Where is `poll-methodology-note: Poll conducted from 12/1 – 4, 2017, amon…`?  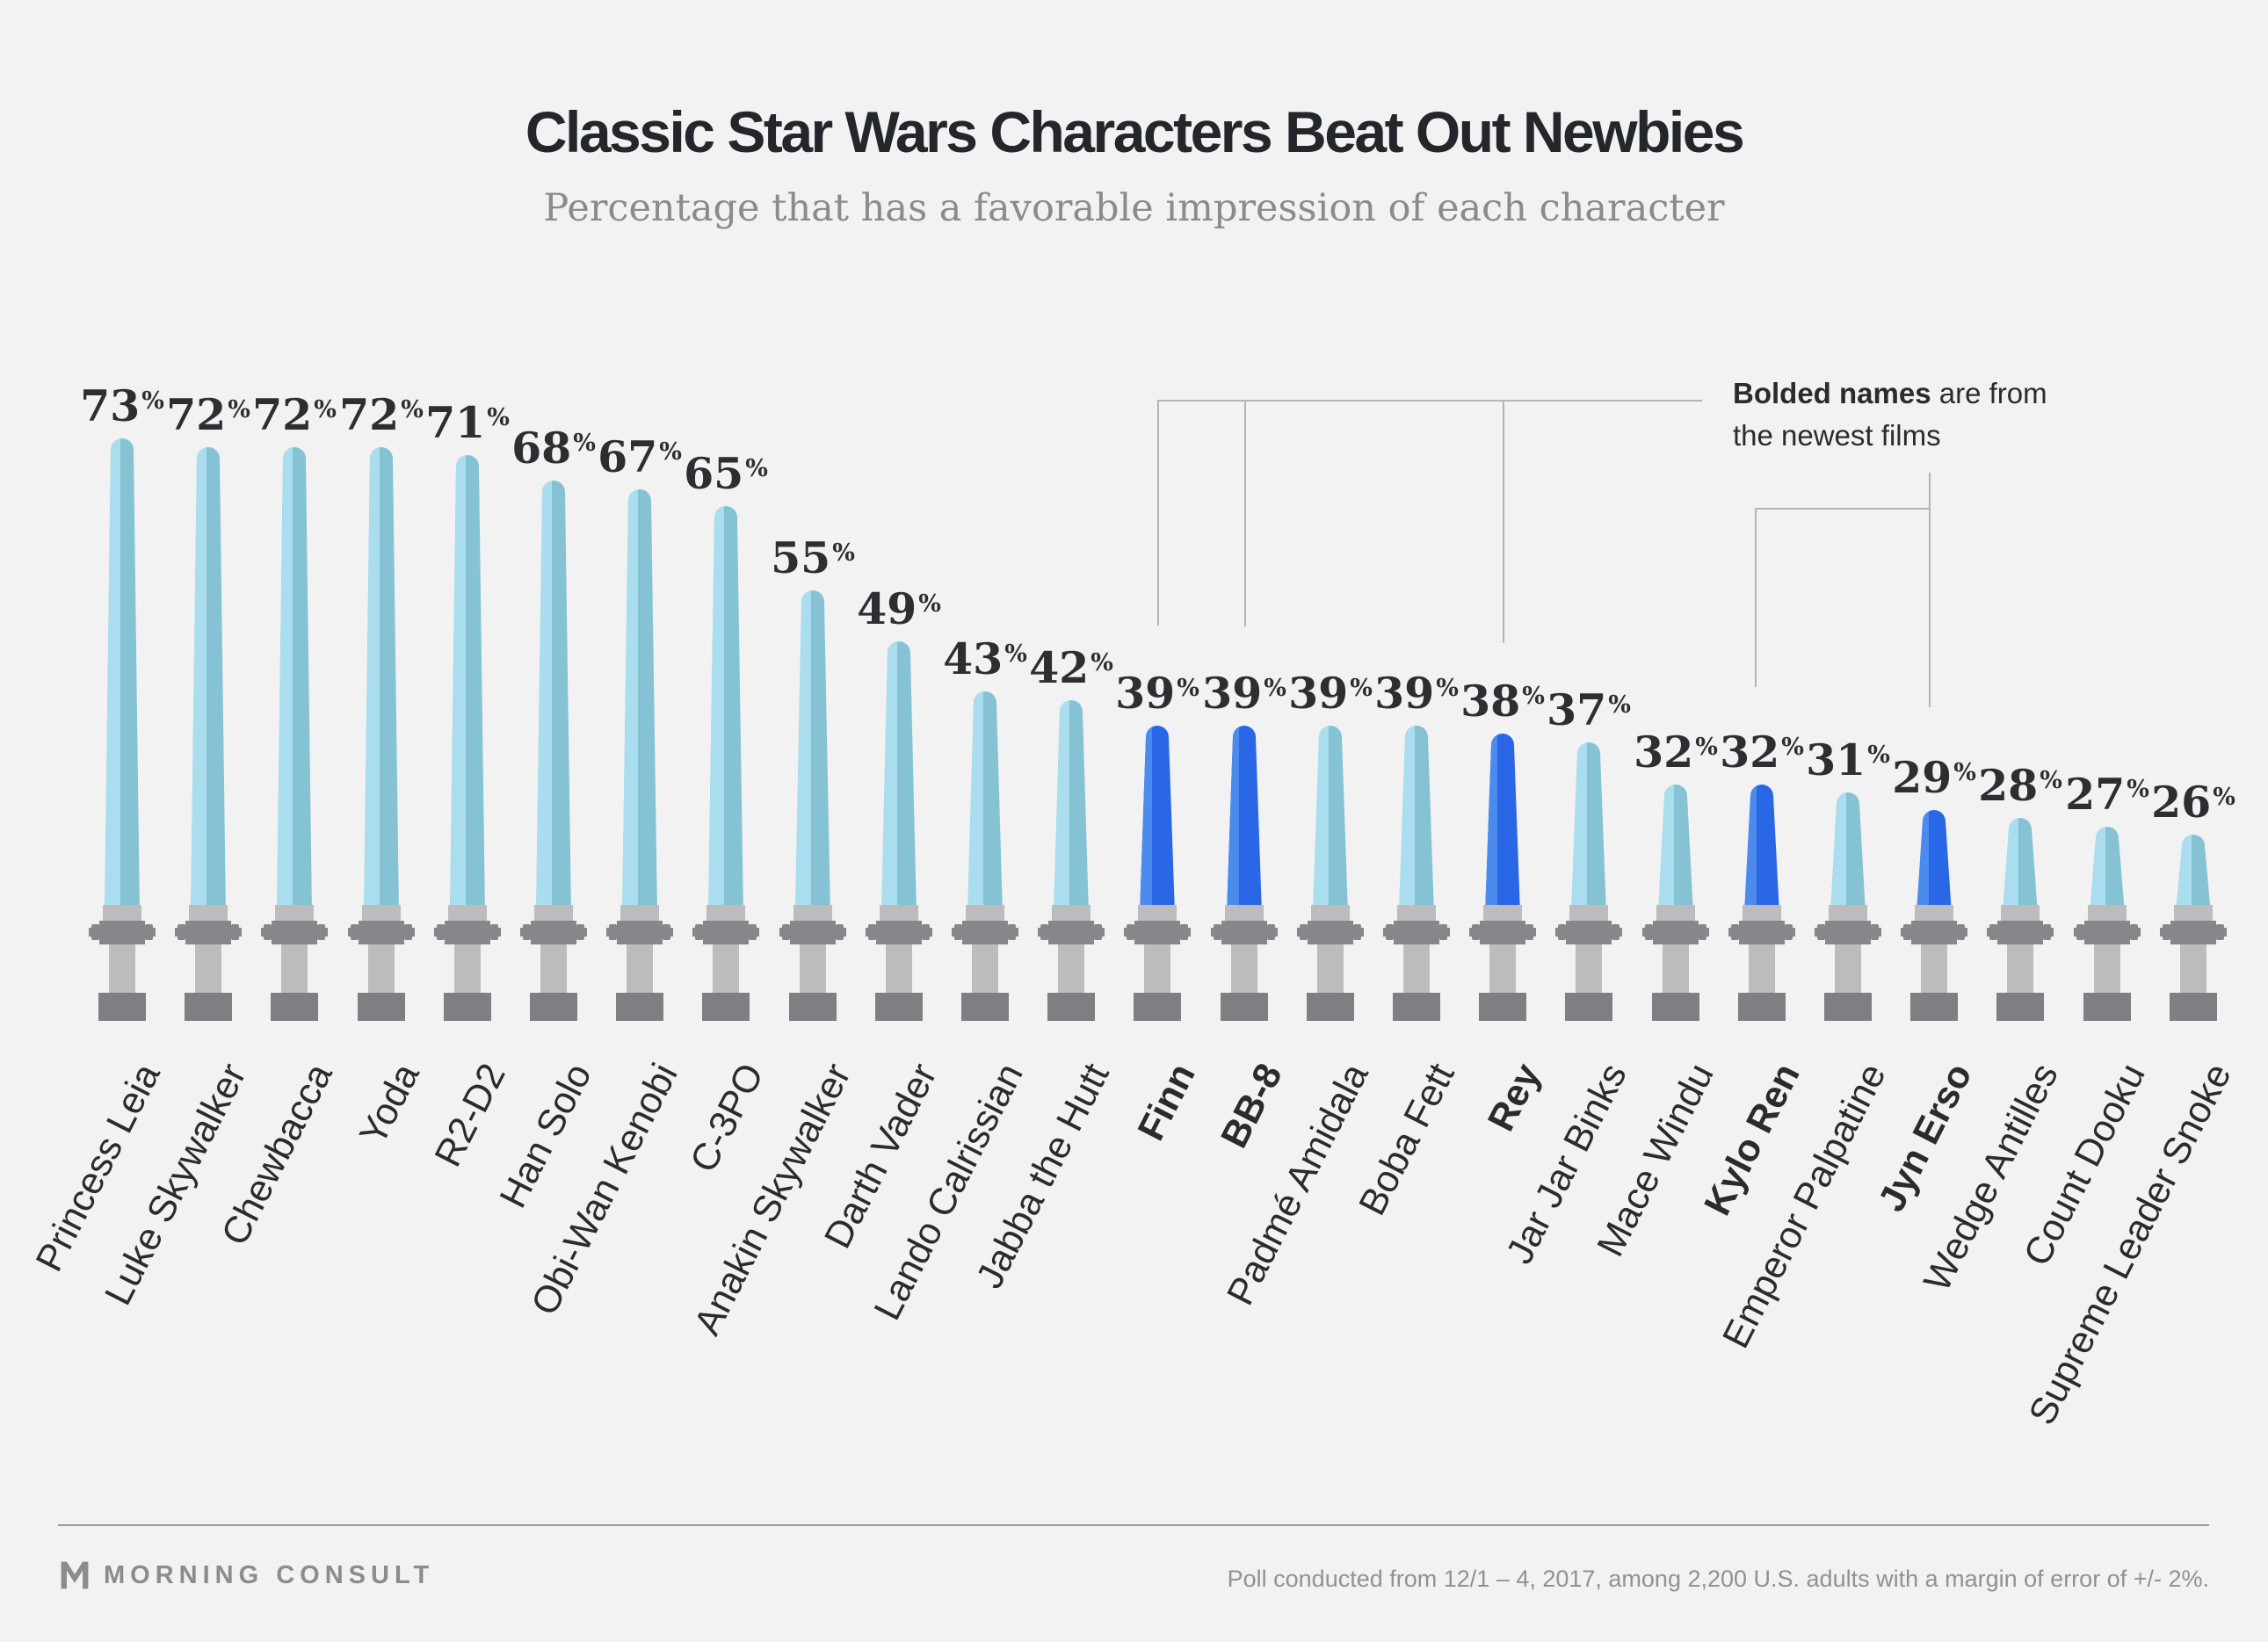
poll-methodology-note: Poll conducted from 12/1 – 4, 2017, amon… is located at coordinates (1718, 1579).